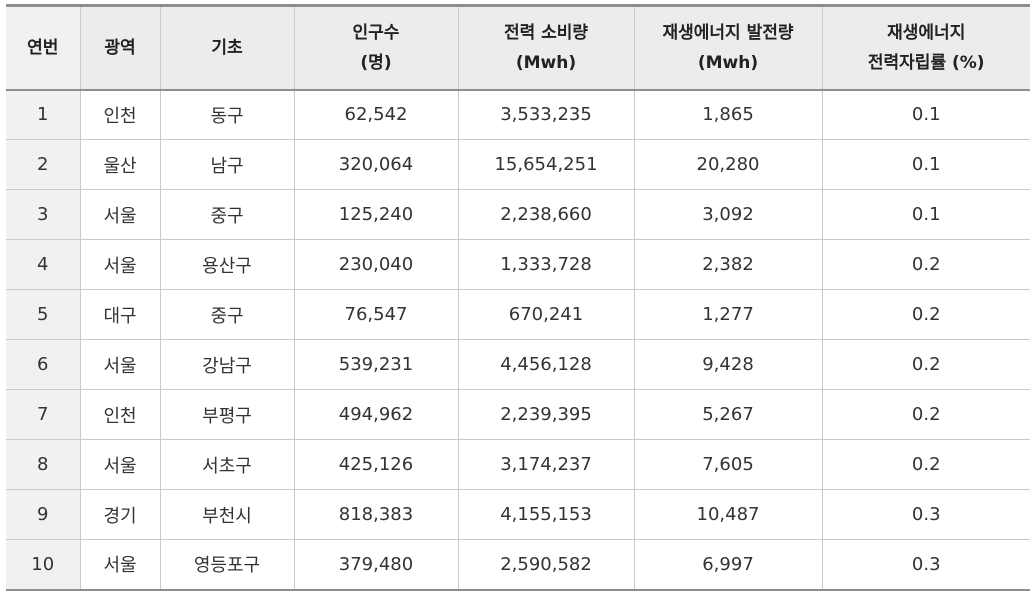  What do you see at coordinates (376, 314) in the screenshot?
I see `cell-population: 76,547` at bounding box center [376, 314].